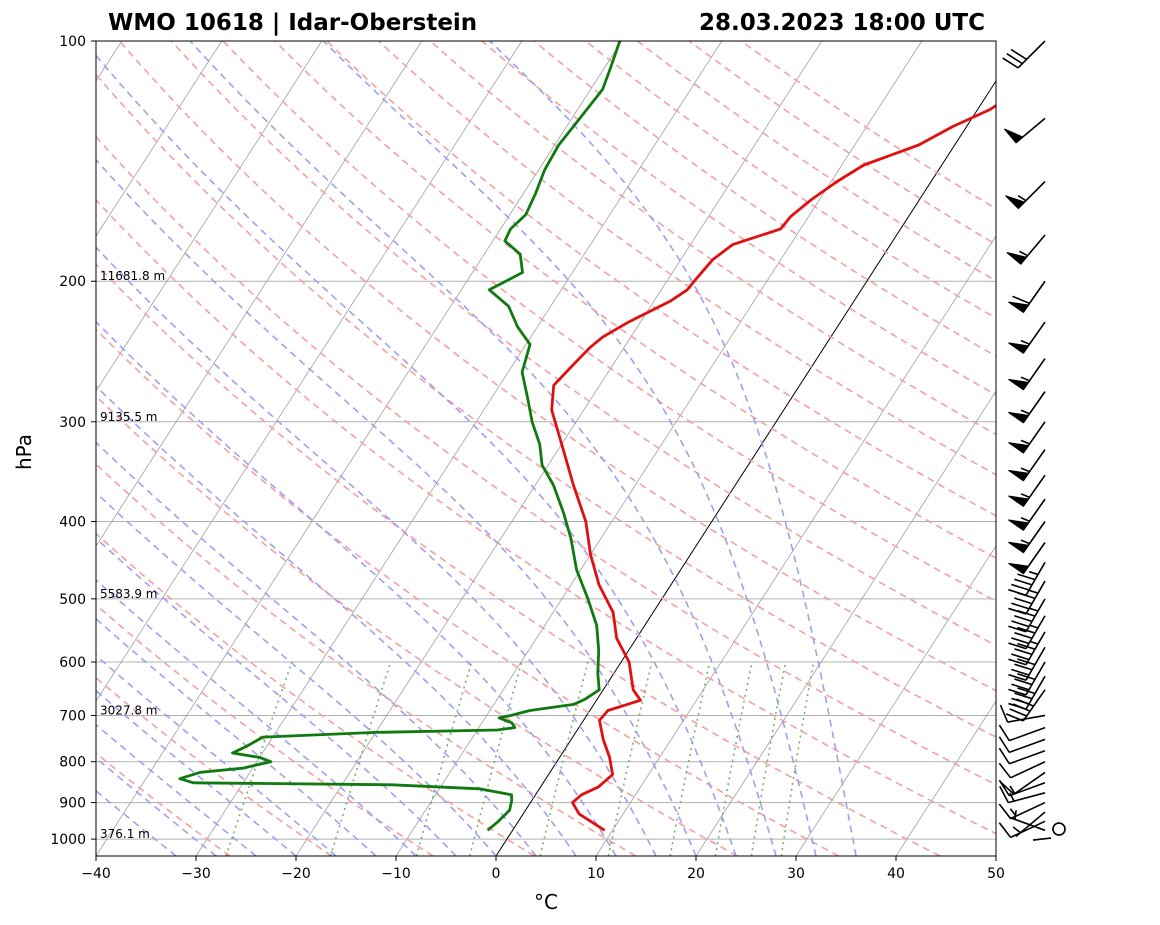 The width and height of the screenshot is (1160, 925). What do you see at coordinates (24, 452) in the screenshot?
I see `y-axis-label: hPa` at bounding box center [24, 452].